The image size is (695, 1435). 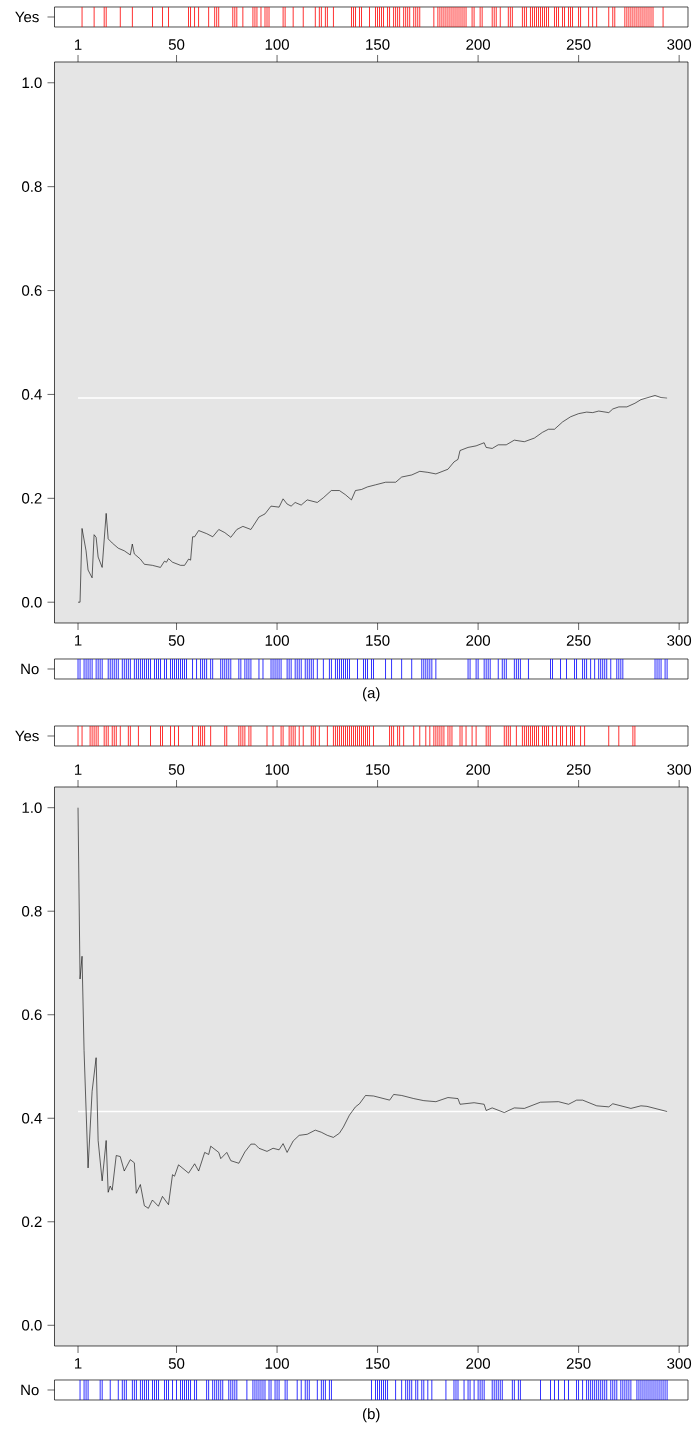 I want to click on text: (b), so click(x=371, y=1415).